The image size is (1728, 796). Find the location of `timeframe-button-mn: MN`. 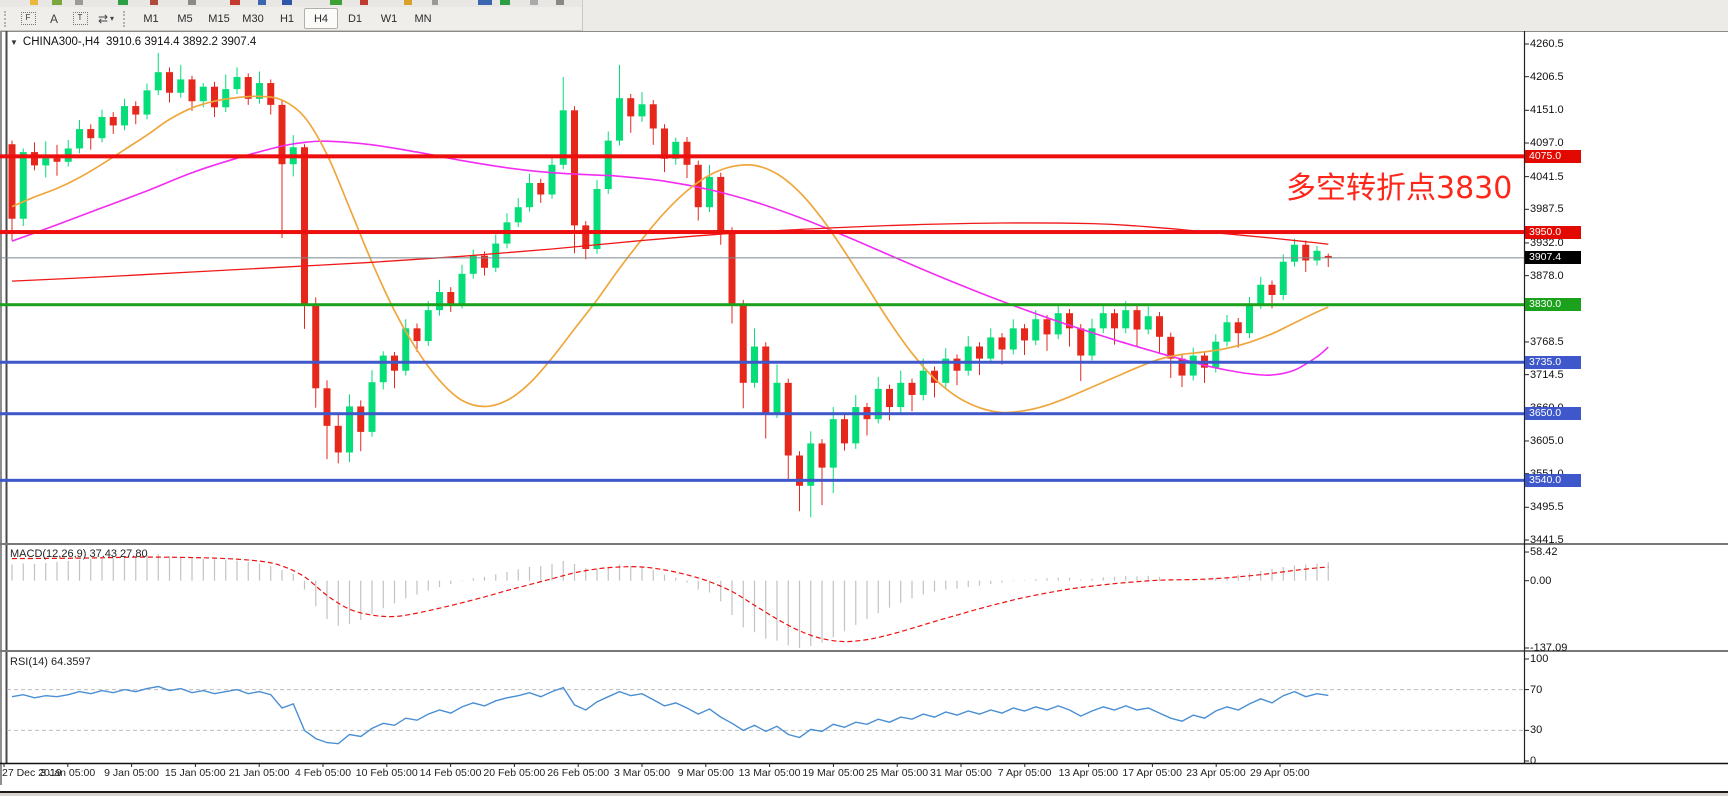

timeframe-button-mn: MN is located at coordinates (423, 18).